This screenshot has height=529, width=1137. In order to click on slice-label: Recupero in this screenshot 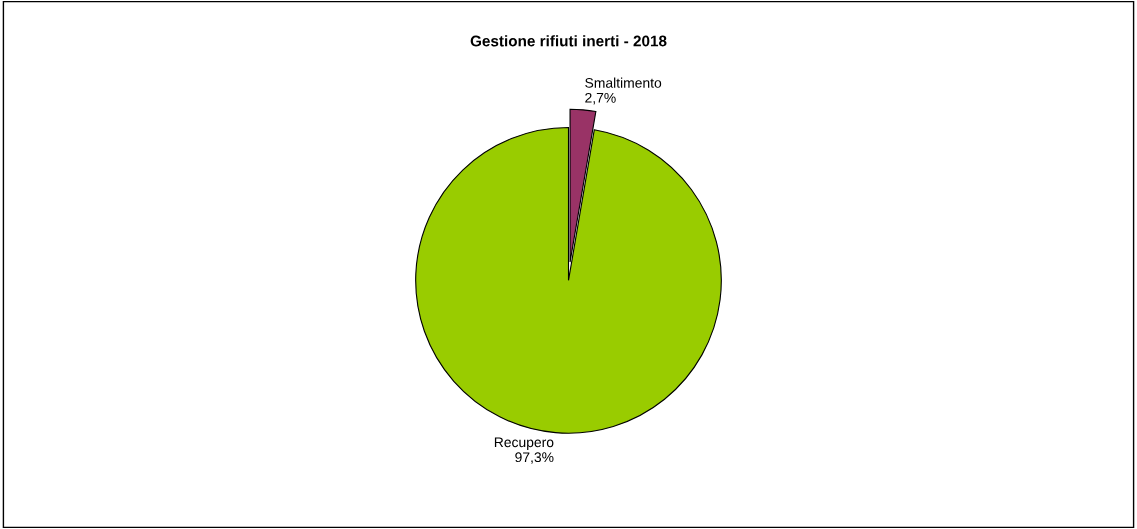, I will do `click(524, 443)`.